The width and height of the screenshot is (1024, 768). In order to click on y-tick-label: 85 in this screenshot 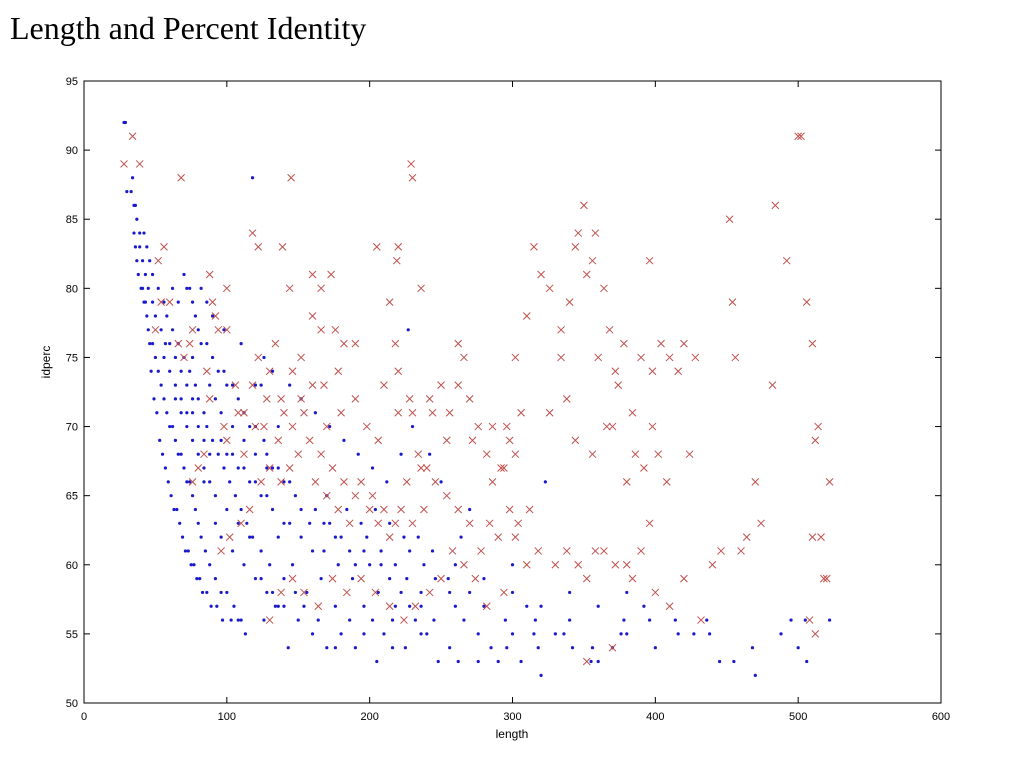, I will do `click(72, 220)`.